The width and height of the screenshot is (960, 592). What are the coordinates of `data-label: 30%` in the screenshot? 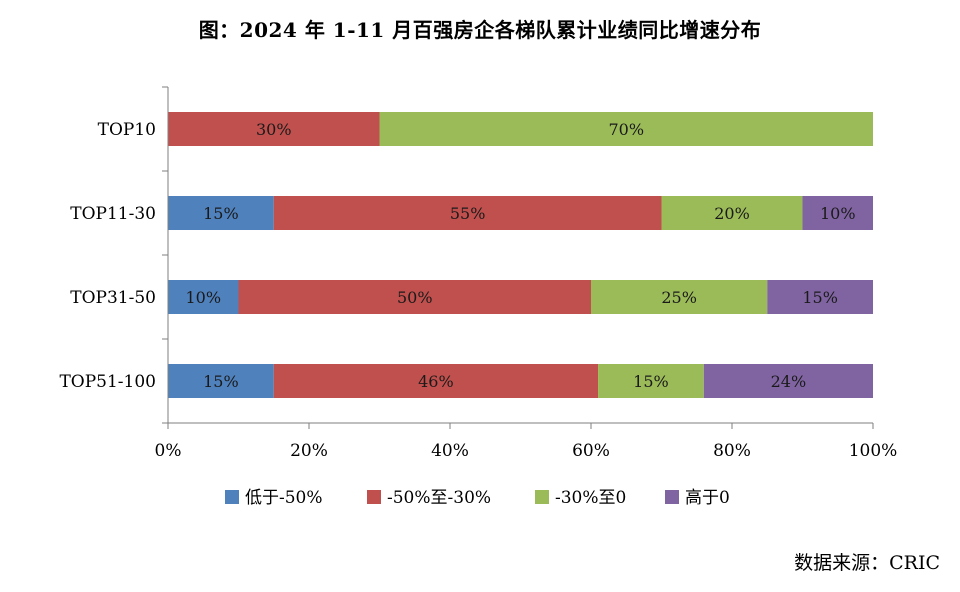 It's located at (274, 129).